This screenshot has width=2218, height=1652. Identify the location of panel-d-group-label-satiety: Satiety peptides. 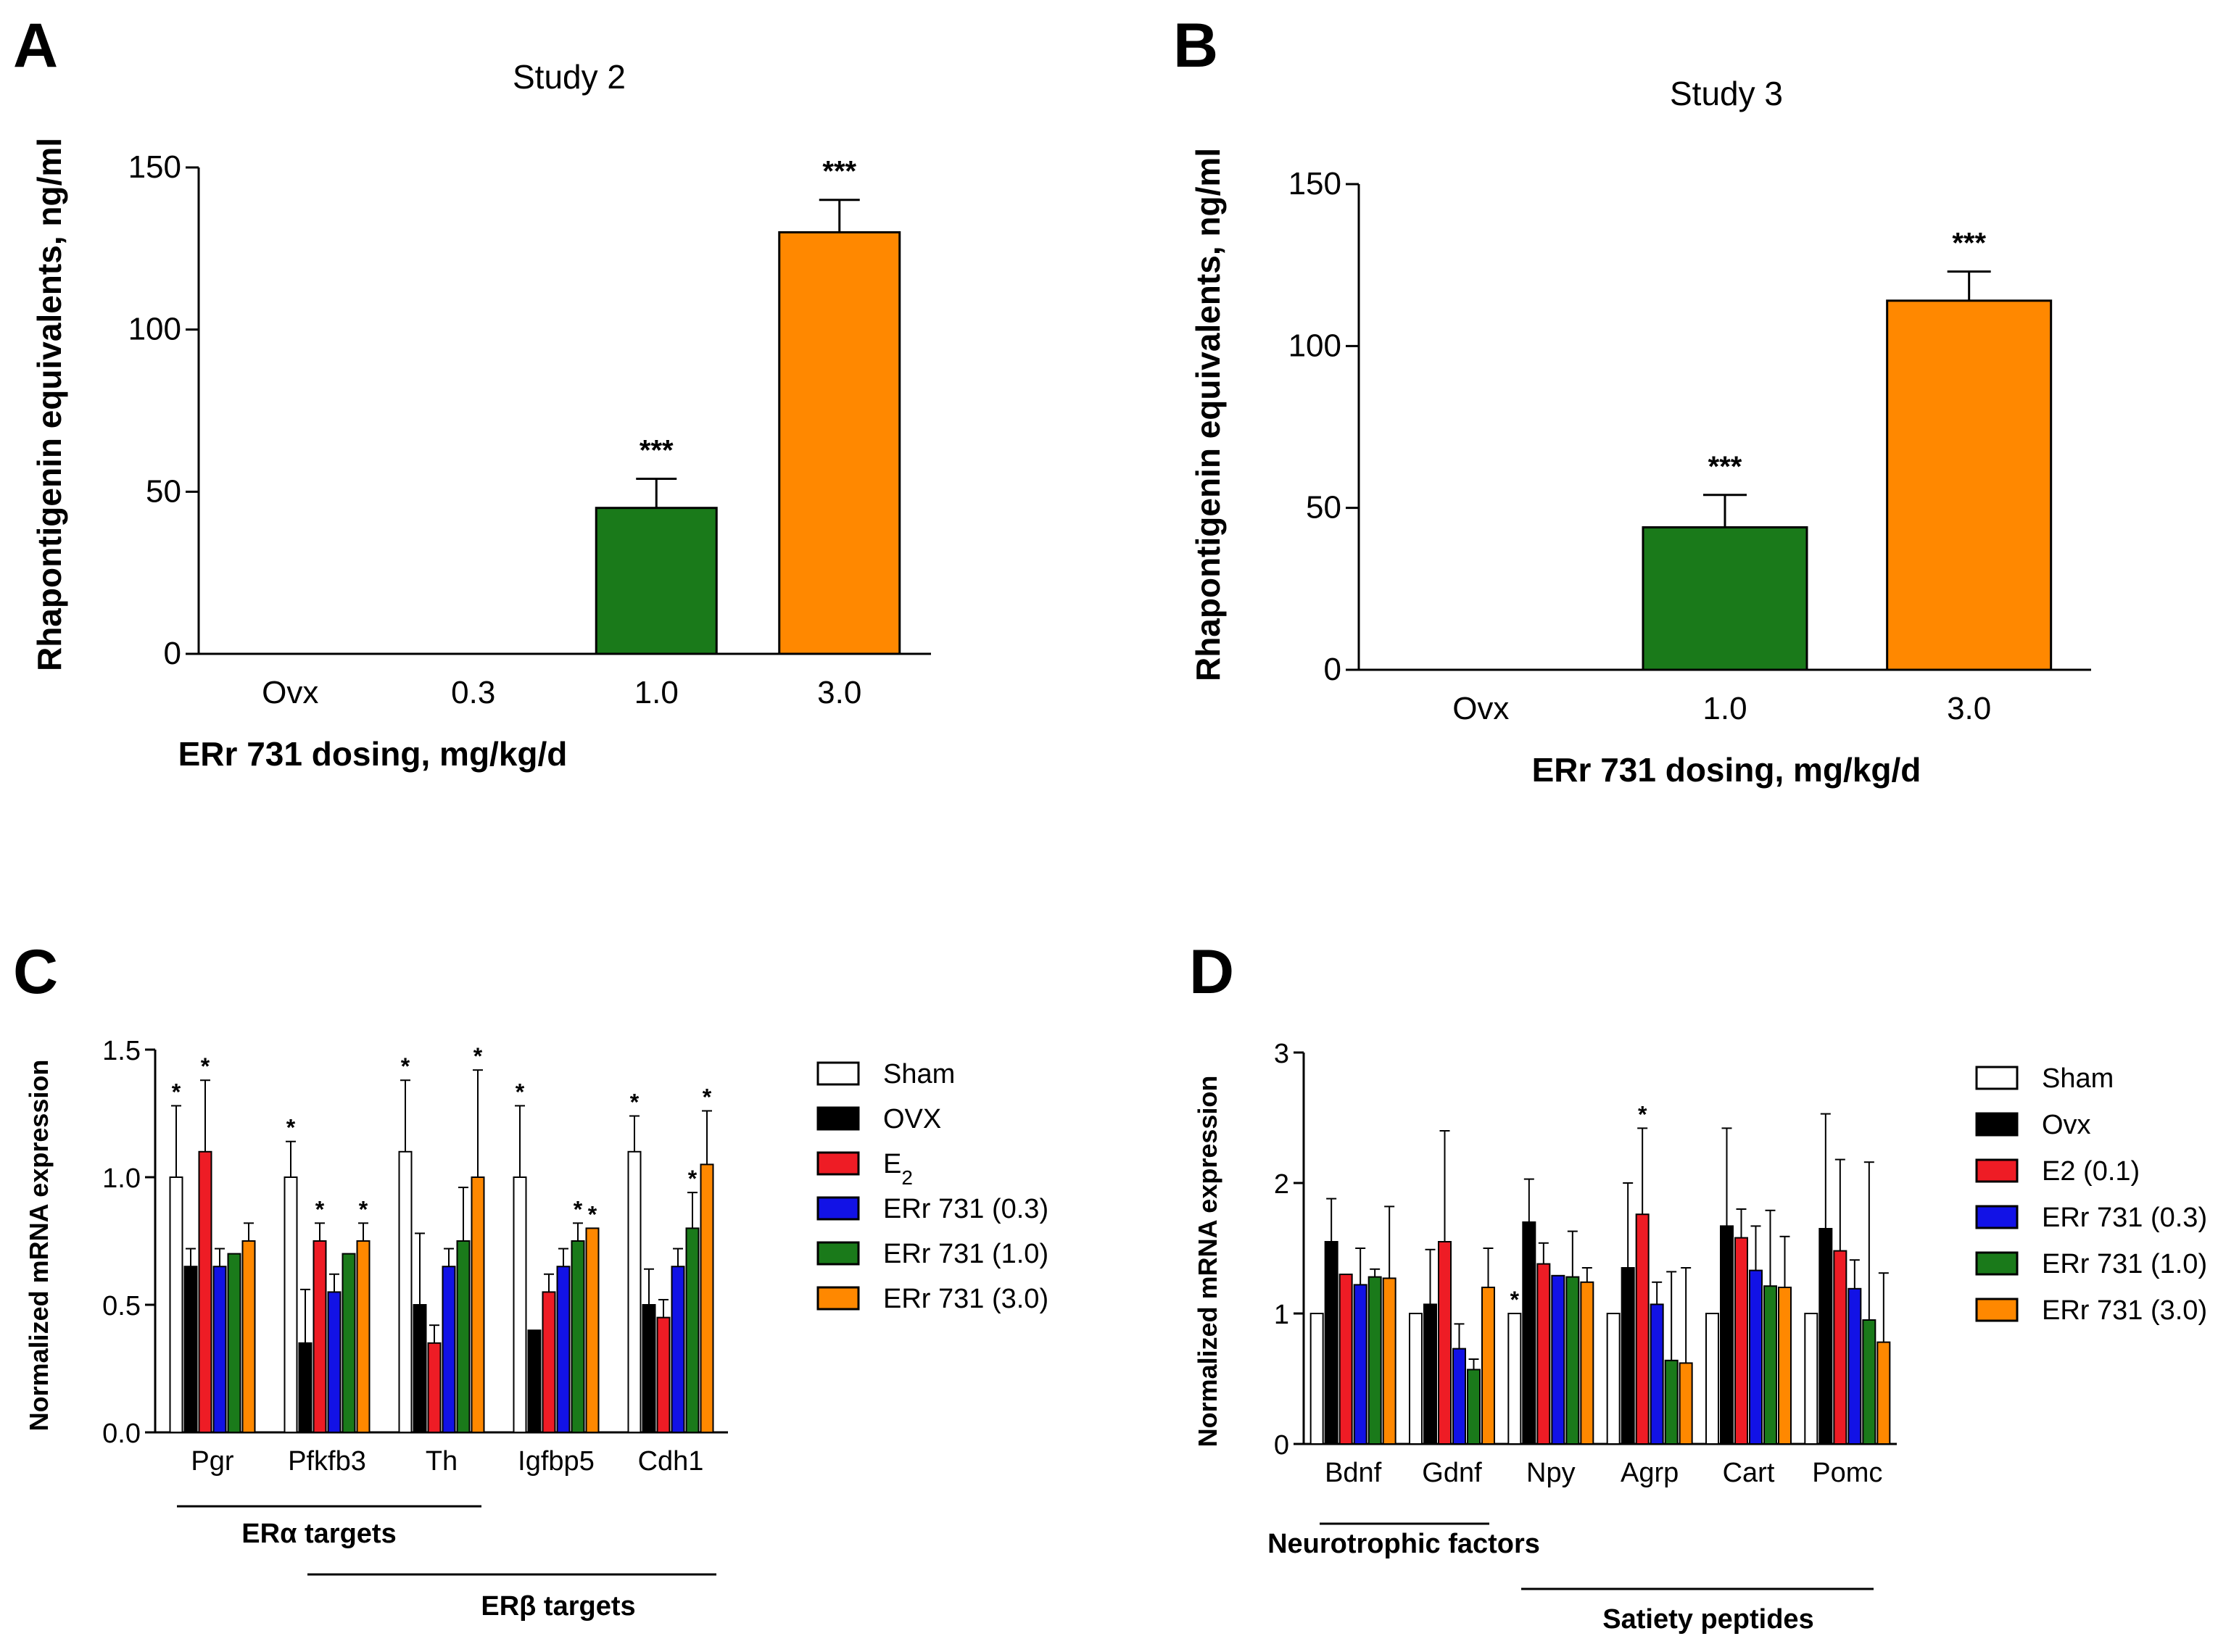
(1708, 1619).